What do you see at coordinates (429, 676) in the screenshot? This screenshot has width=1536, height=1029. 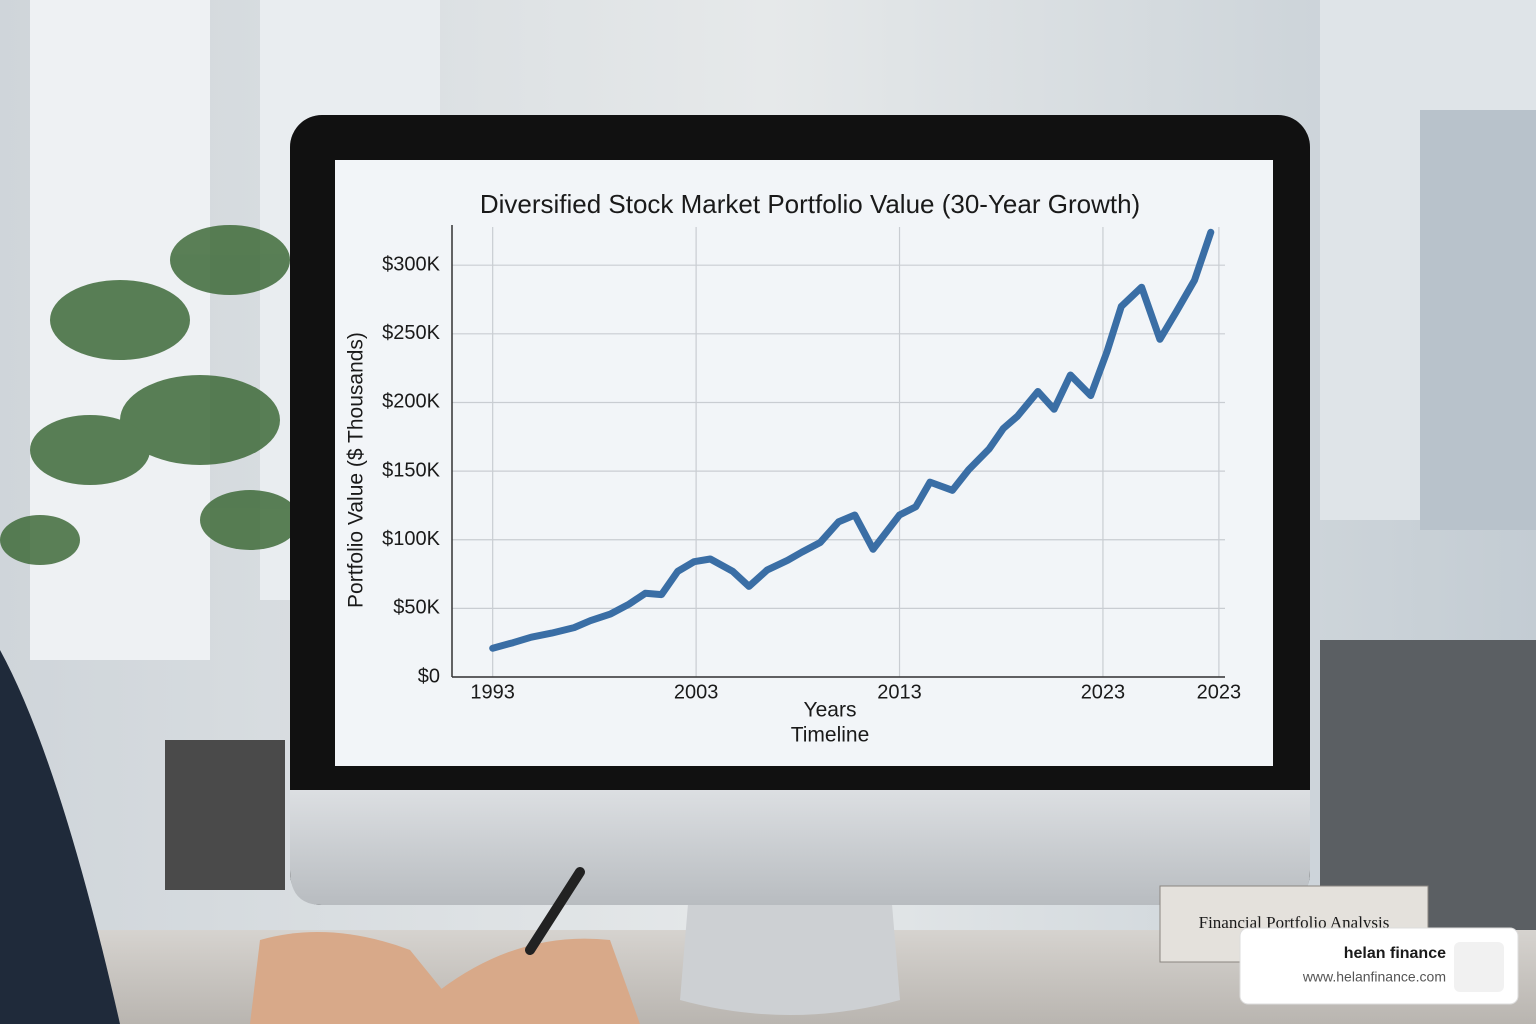 I see `y-tick-label: $0` at bounding box center [429, 676].